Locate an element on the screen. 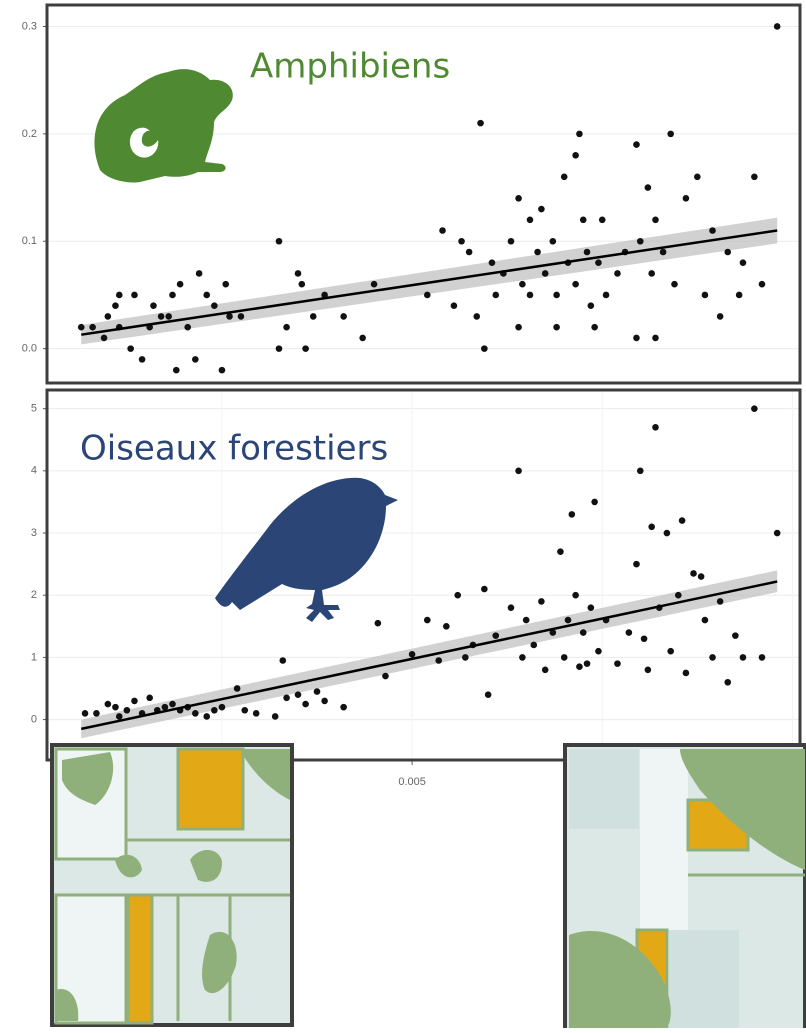 This screenshot has height=1033, width=806. y-tick-label: 1 is located at coordinates (34, 657).